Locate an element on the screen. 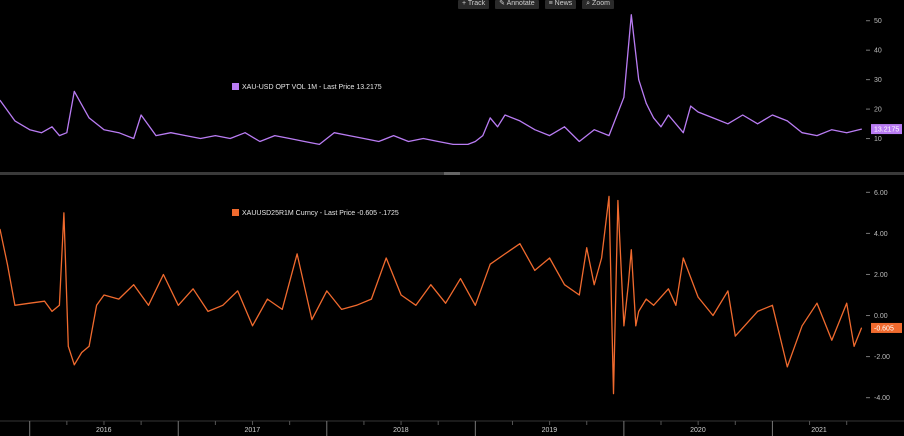  x-axis: 2016 2017 2018 2019 2020 2021 is located at coordinates (438, 428).